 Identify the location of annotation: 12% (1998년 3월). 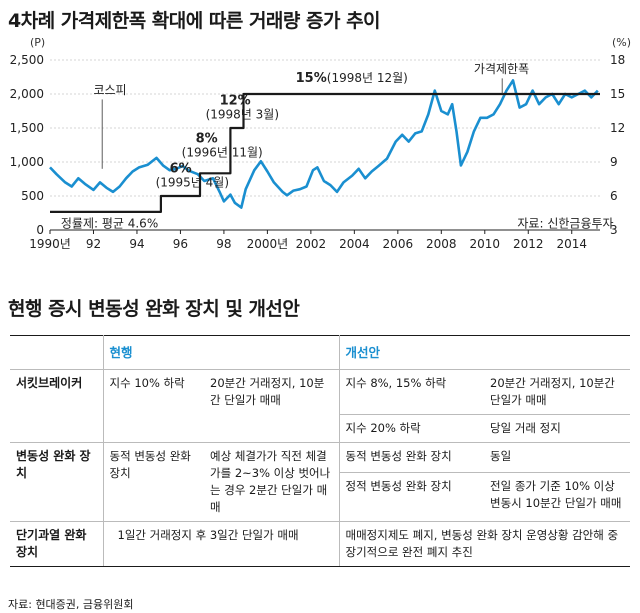
(242, 108).